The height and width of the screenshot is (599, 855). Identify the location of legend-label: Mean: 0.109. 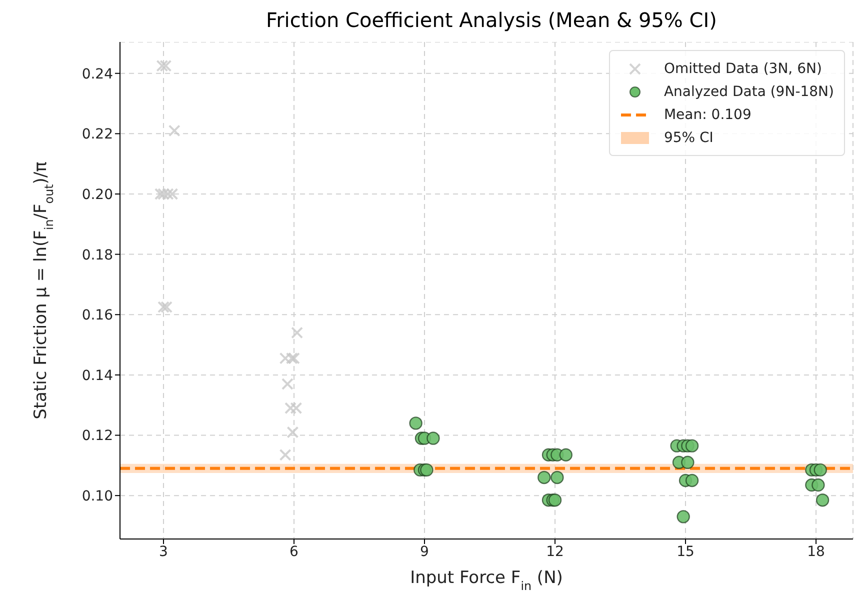
(708, 114).